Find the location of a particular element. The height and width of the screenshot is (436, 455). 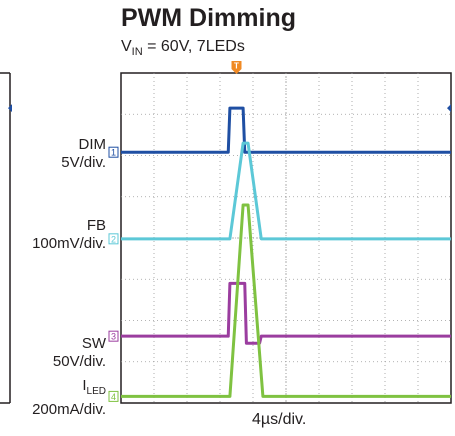

trigger-level-marker is located at coordinates (449, 108).